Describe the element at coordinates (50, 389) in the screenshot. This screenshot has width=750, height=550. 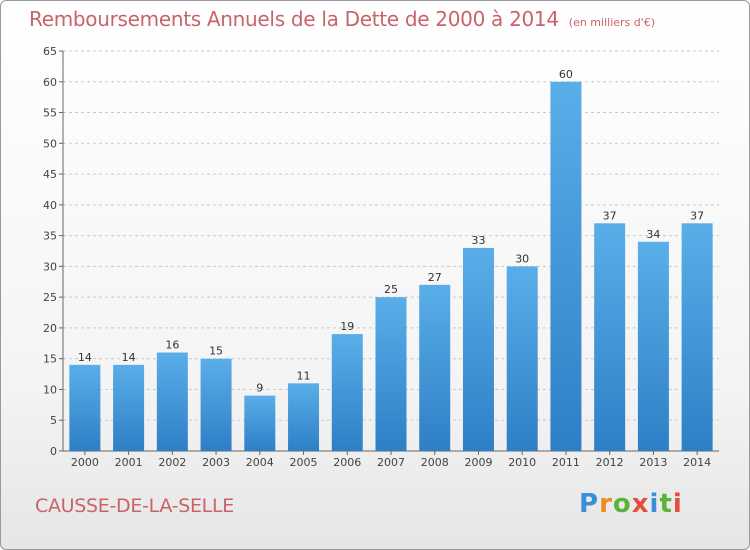
I see `y-tick-label: 10` at that location.